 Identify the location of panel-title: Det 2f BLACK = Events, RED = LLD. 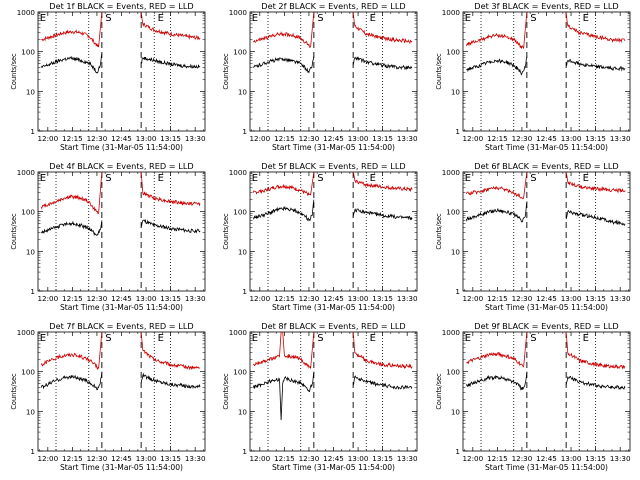
(333, 6).